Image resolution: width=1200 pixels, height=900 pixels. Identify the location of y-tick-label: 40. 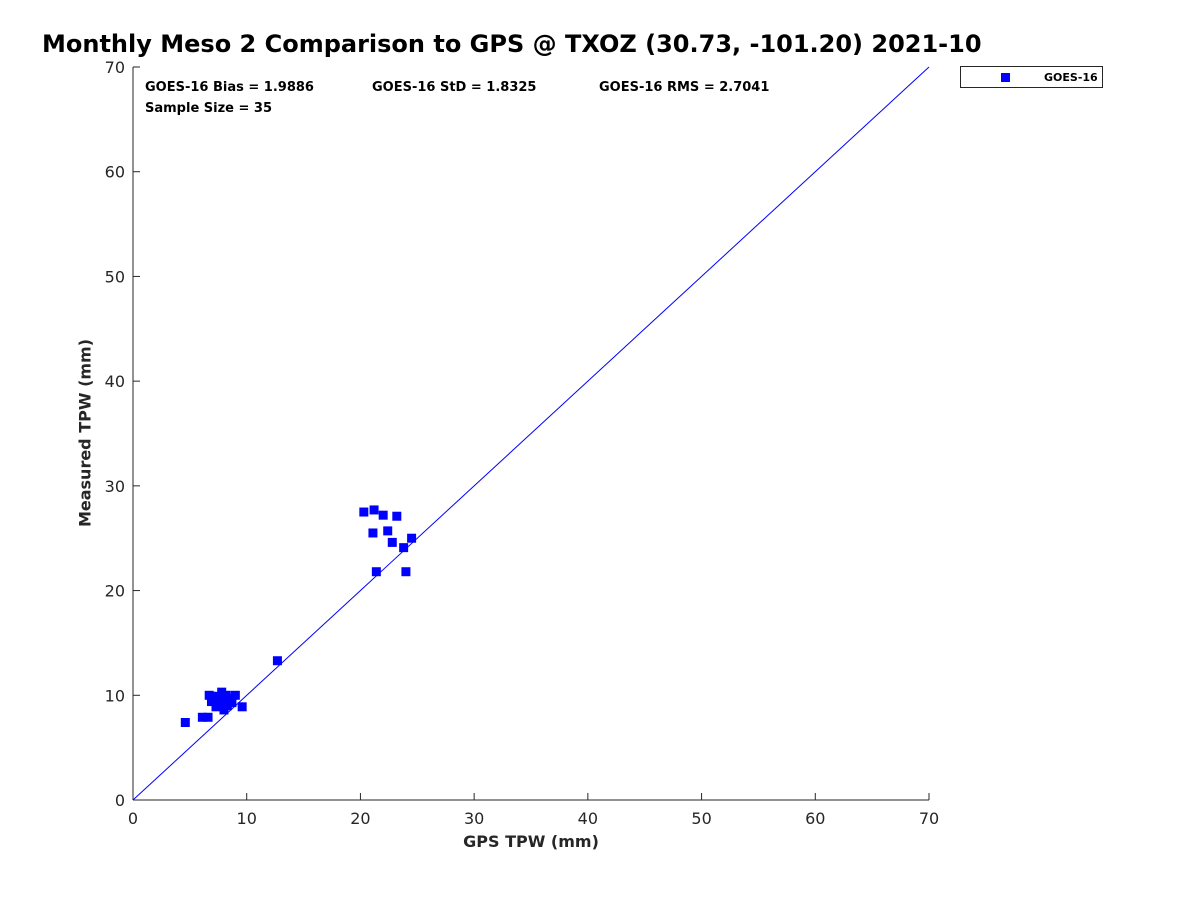
(115, 381).